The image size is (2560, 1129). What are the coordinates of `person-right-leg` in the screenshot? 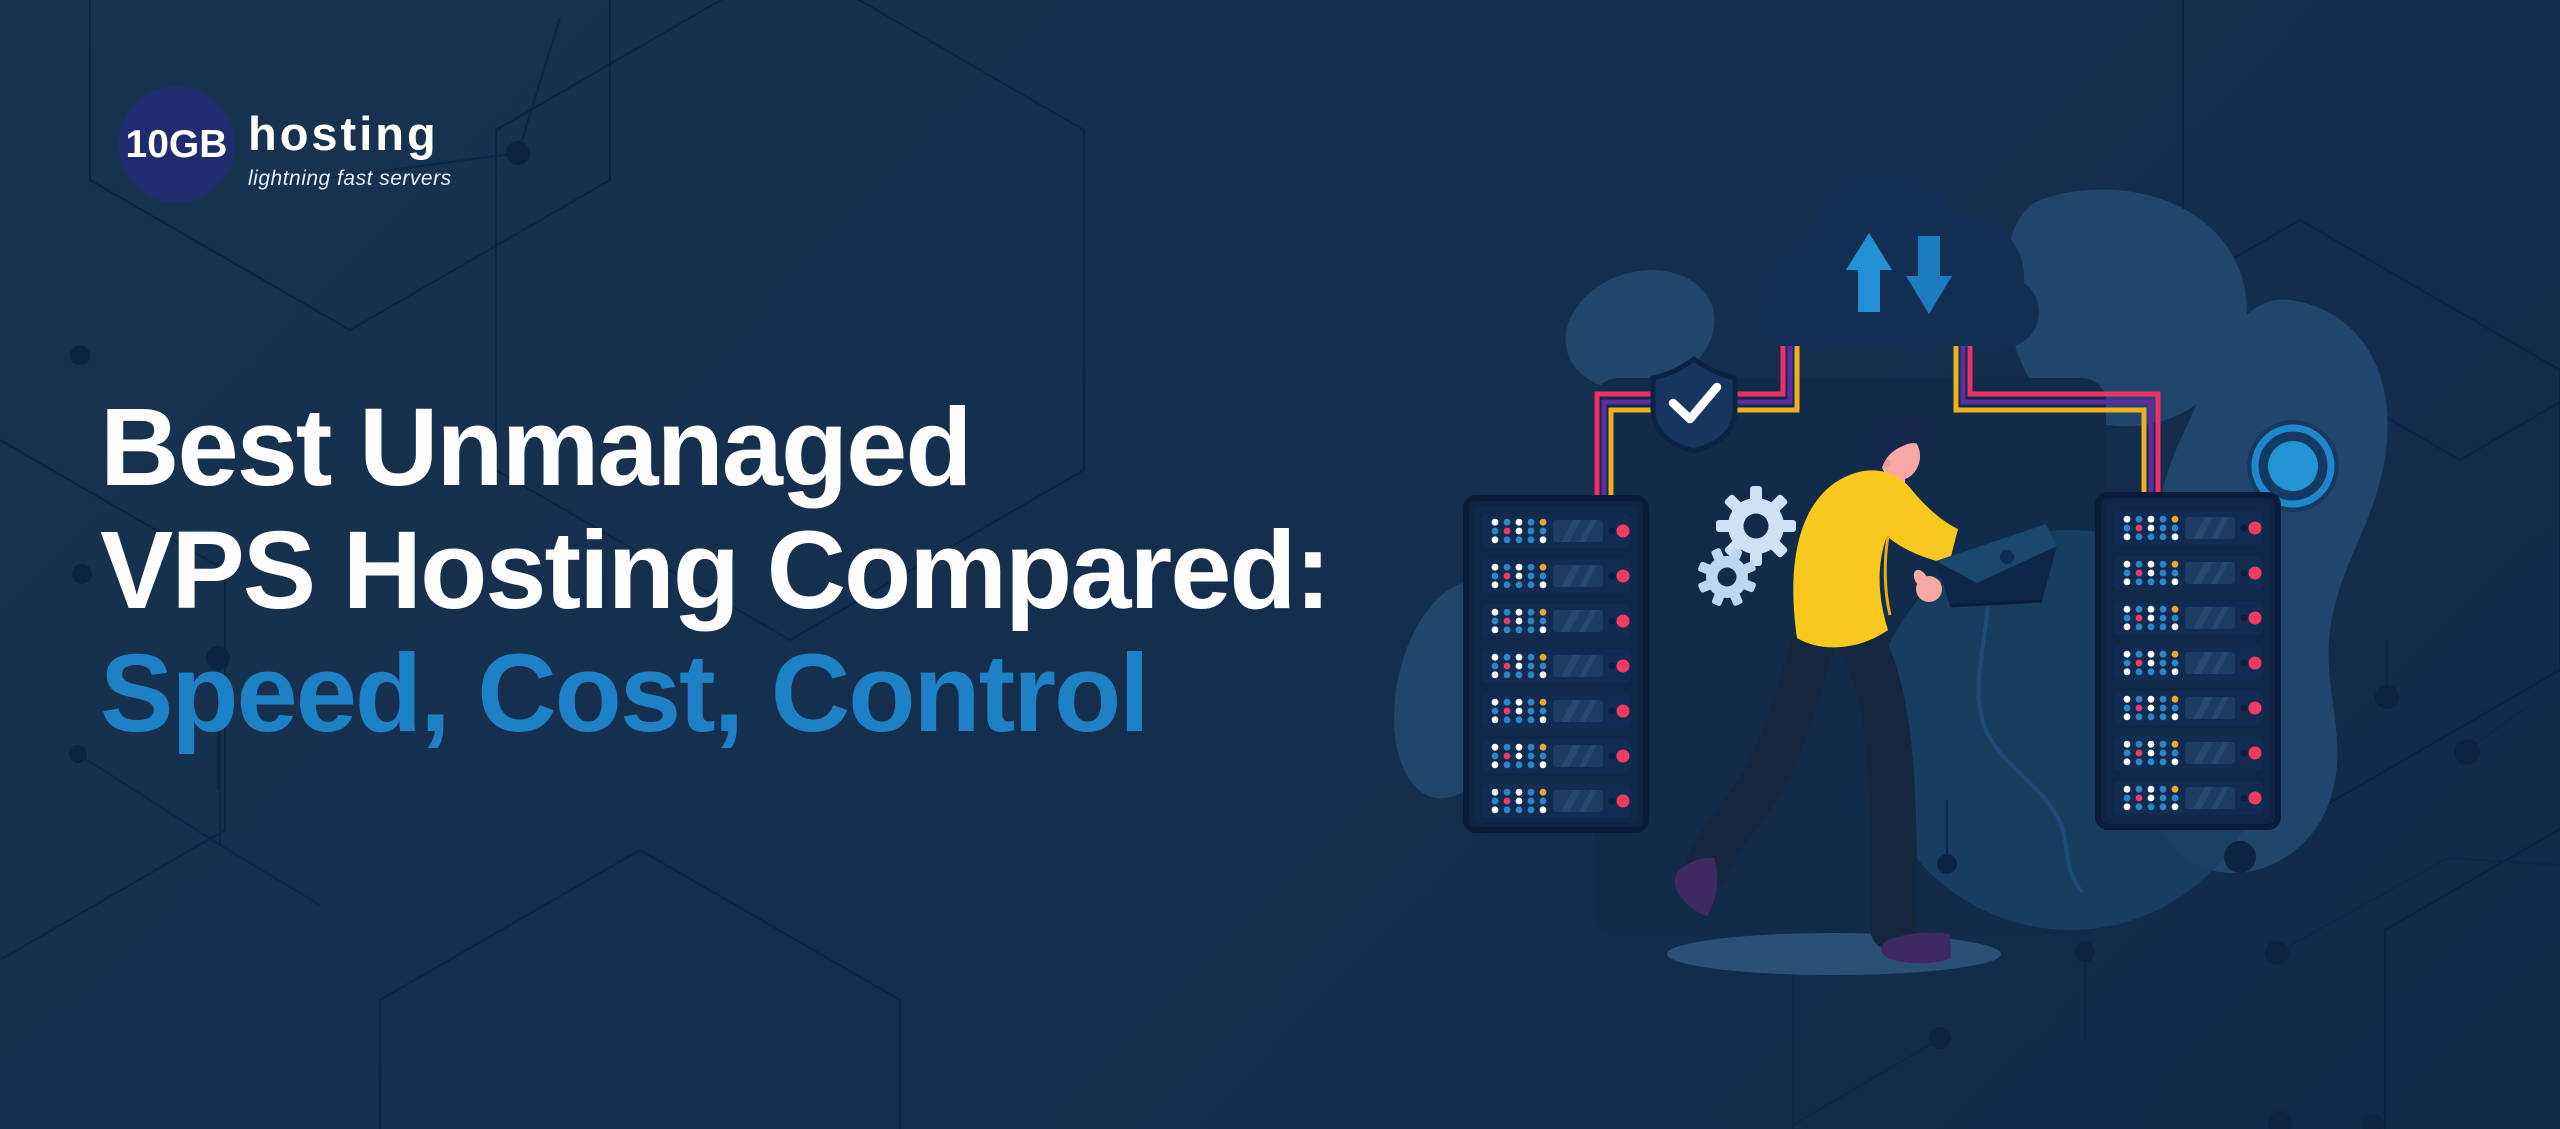 It's located at (1875, 780).